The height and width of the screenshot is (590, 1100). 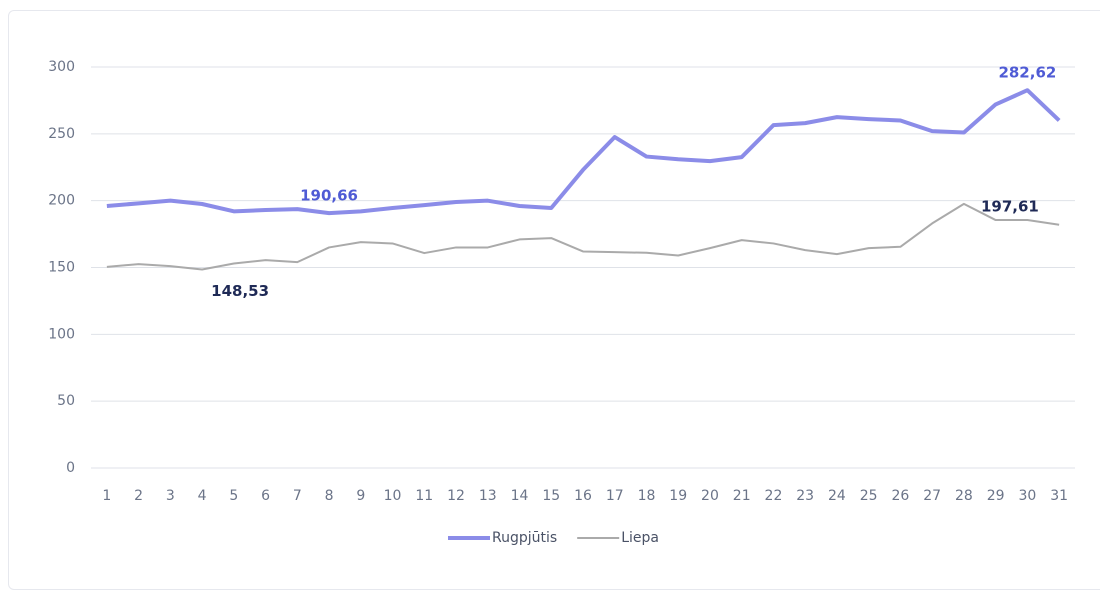 What do you see at coordinates (640, 538) in the screenshot?
I see `legend-label: Liepa` at bounding box center [640, 538].